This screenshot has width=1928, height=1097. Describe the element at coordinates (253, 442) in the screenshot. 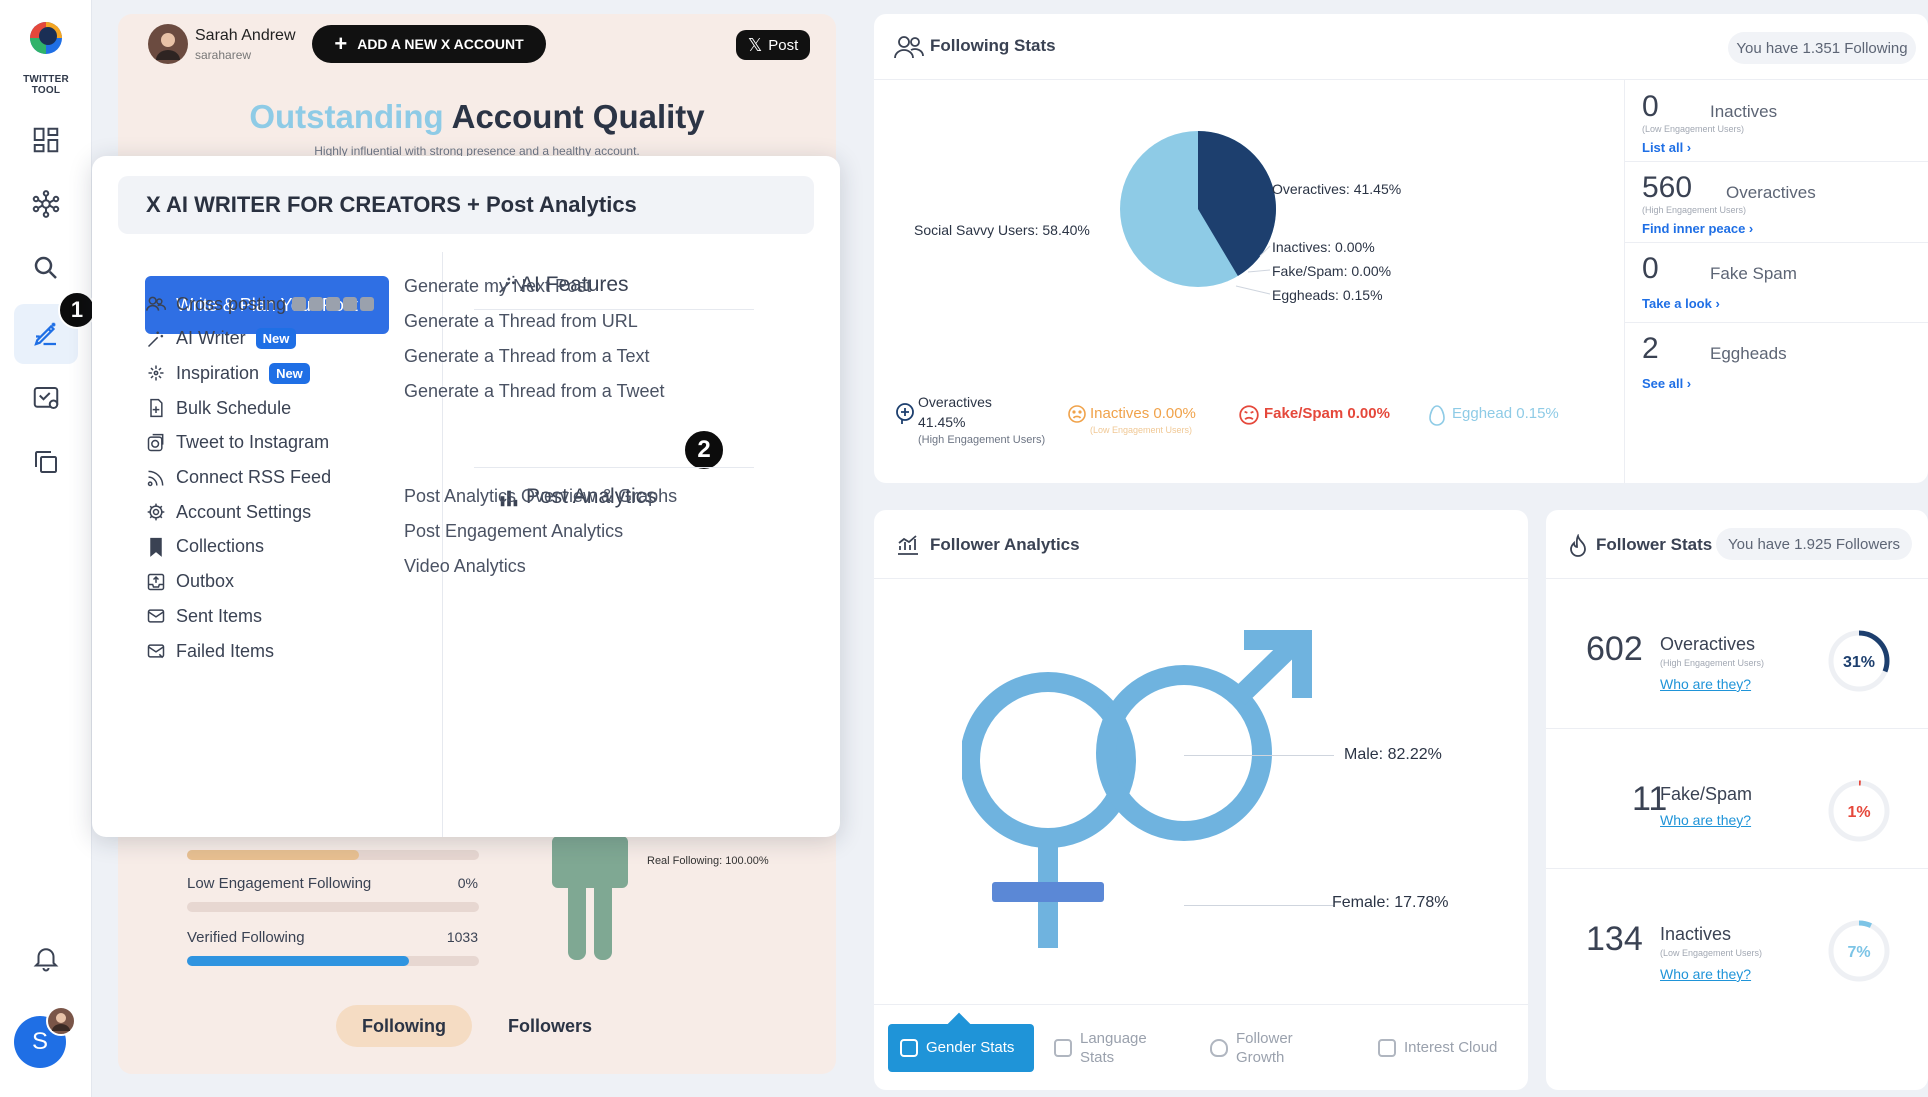

I see `menu-item-label: Tweet to Instagram` at that location.